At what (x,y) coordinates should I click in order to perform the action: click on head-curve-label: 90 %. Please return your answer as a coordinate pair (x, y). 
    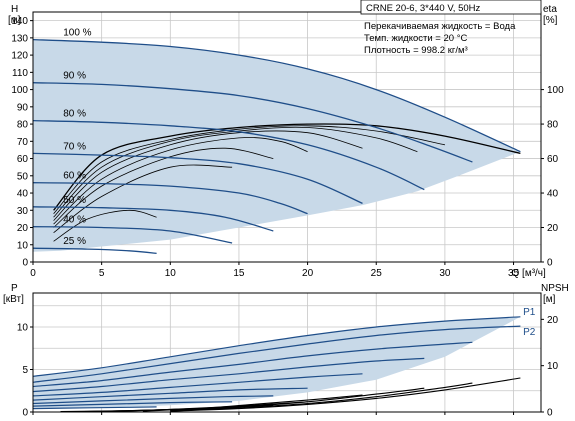
    Looking at the image, I should click on (74, 76).